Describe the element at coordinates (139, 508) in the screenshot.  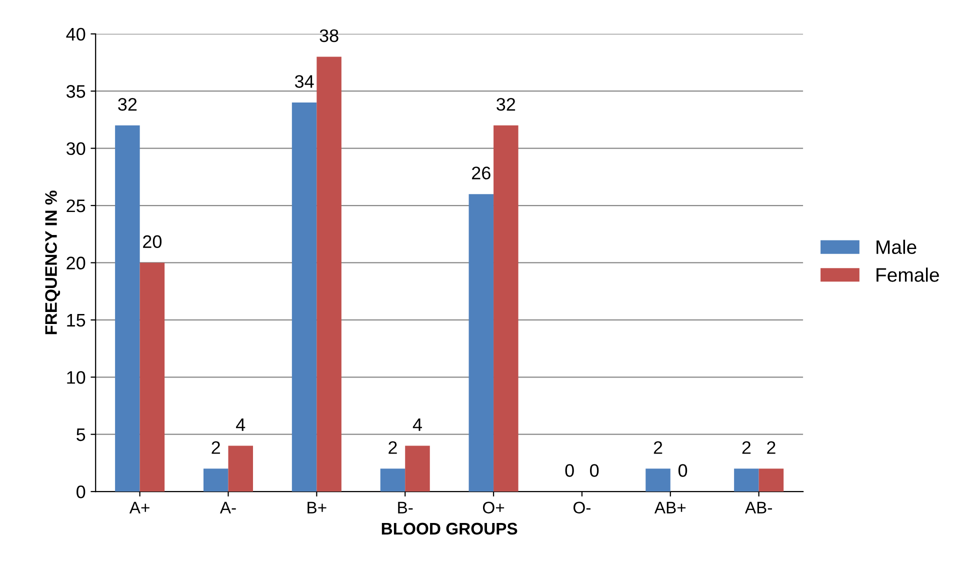
I see `x-tick-label: A+` at that location.